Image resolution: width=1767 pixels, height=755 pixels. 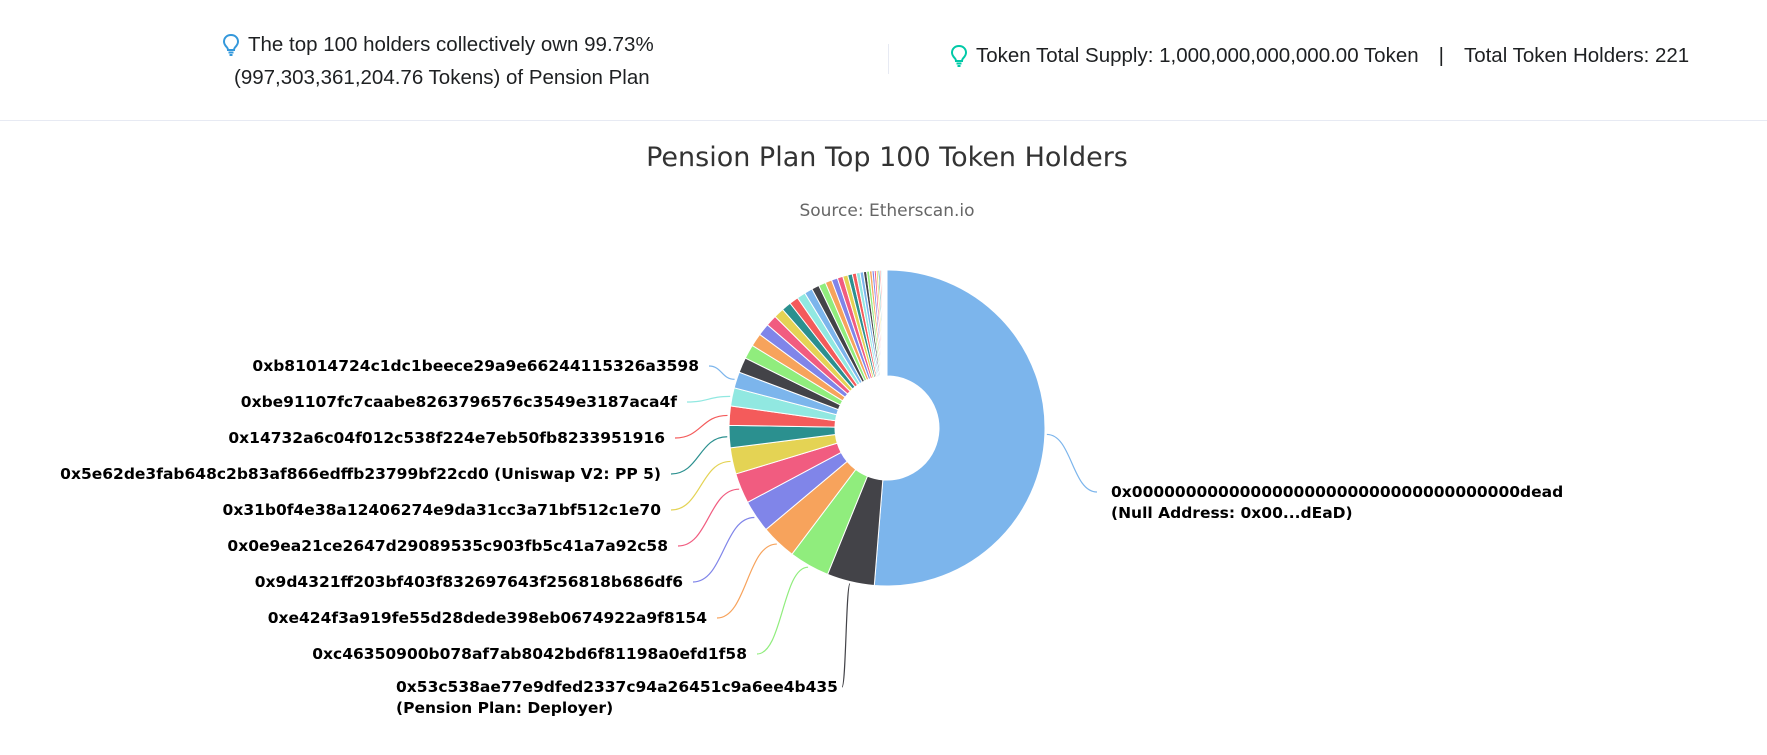 I want to click on chart-title: Pension Plan Top 100 Token Holders, so click(x=887, y=157).